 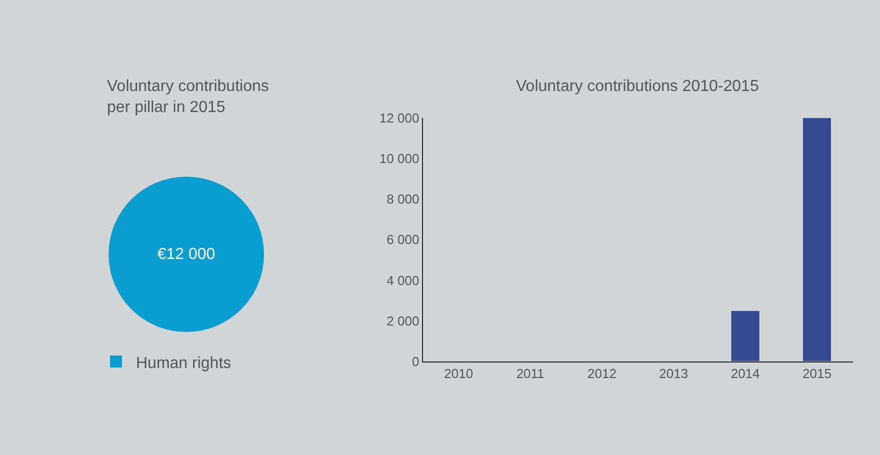 What do you see at coordinates (403, 240) in the screenshot?
I see `y-tick-label: 6 000` at bounding box center [403, 240].